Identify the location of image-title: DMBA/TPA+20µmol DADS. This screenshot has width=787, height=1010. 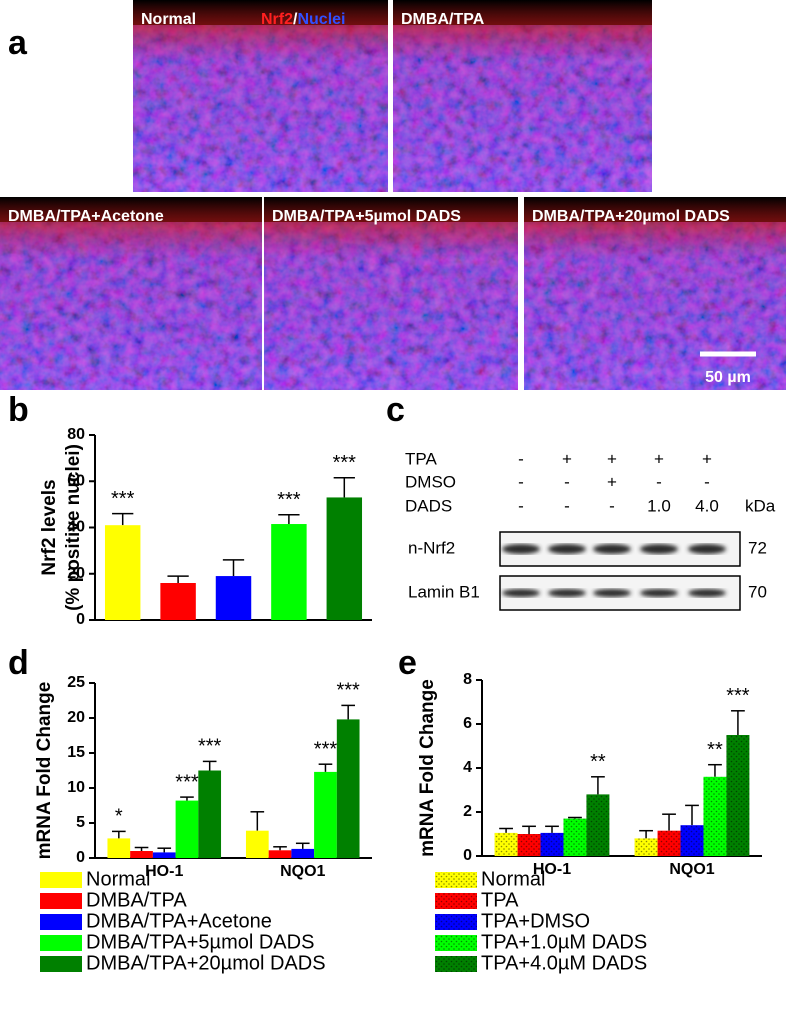
(631, 216).